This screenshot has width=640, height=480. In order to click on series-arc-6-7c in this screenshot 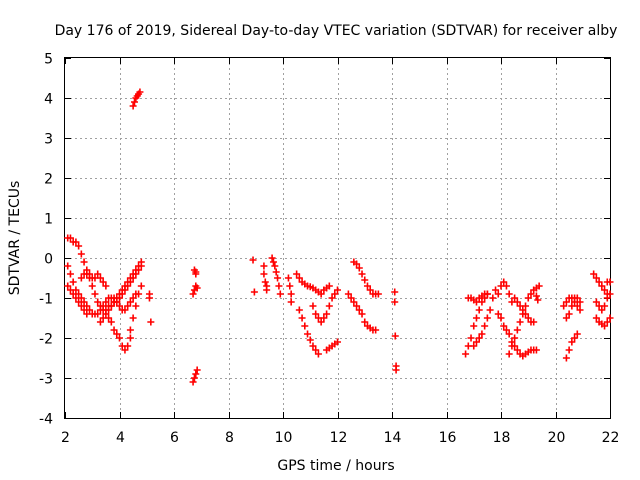, I will do `click(195, 376)`.